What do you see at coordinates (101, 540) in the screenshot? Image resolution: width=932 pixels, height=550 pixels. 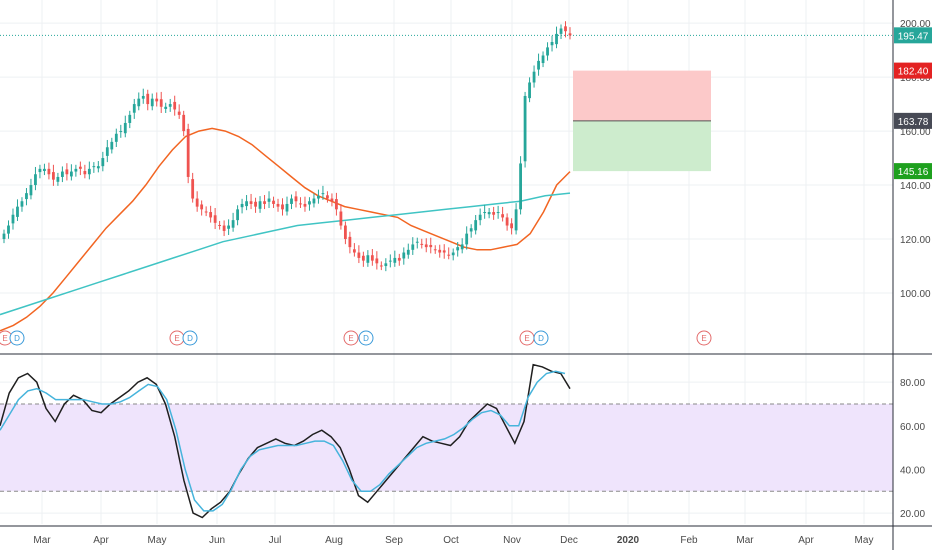 I see `x-tick-label: Apr` at bounding box center [101, 540].